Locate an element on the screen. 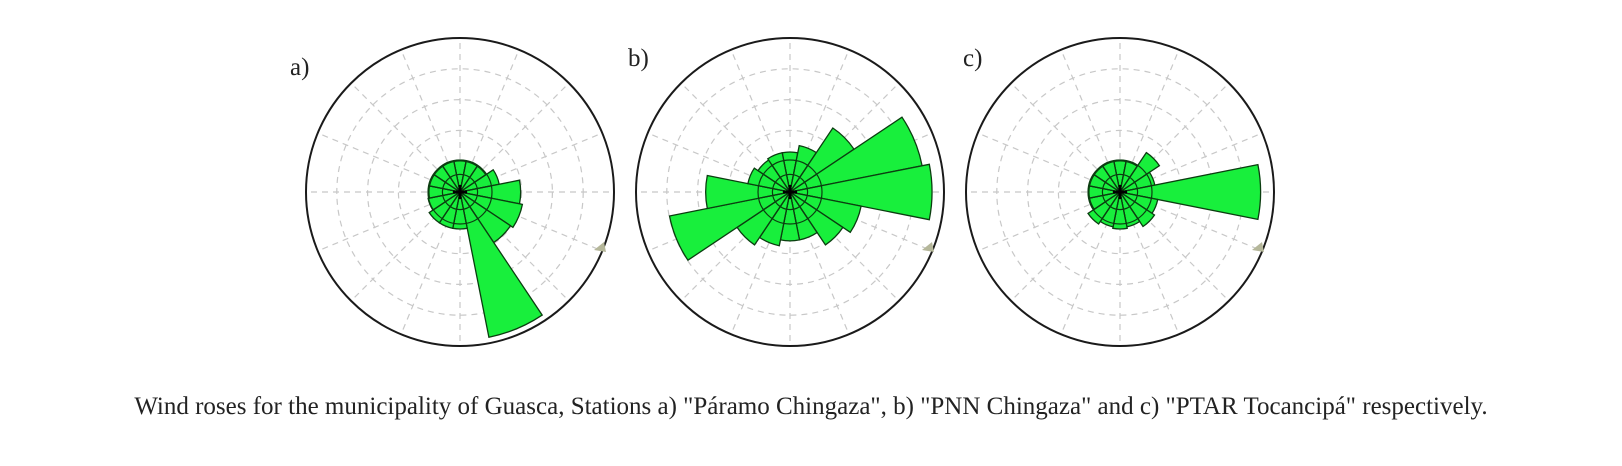 The height and width of the screenshot is (466, 1622). panel-label: c) is located at coordinates (972, 58).